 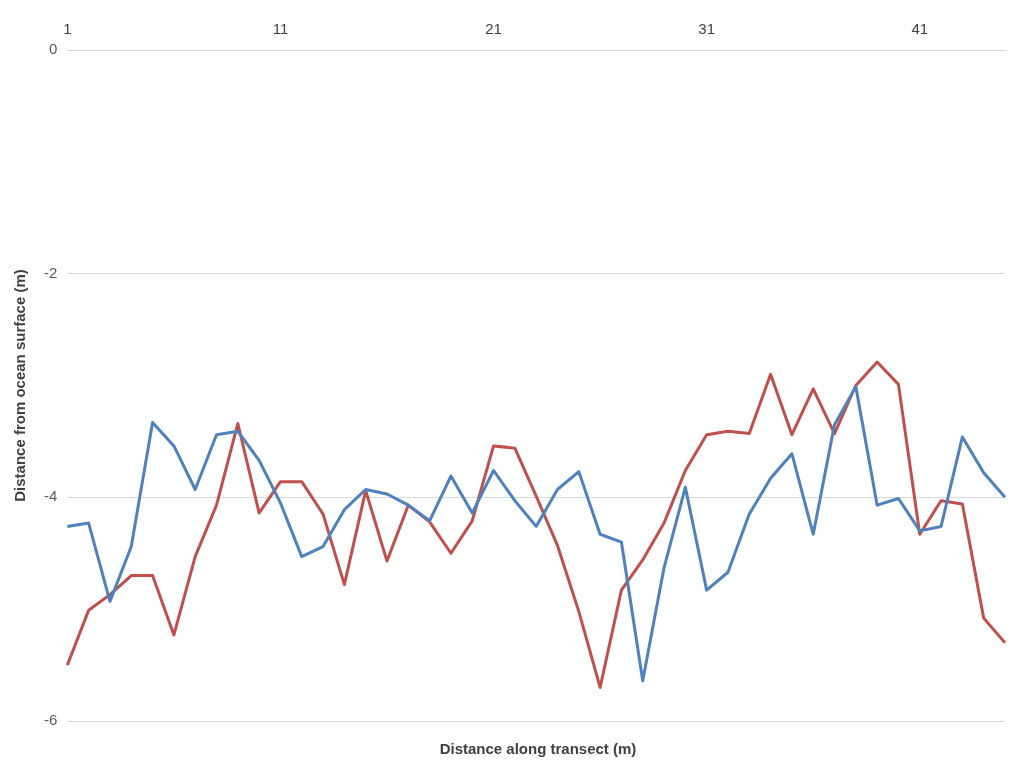 I want to click on y-axis-title: Distance from ocean surface (m), so click(x=20, y=385).